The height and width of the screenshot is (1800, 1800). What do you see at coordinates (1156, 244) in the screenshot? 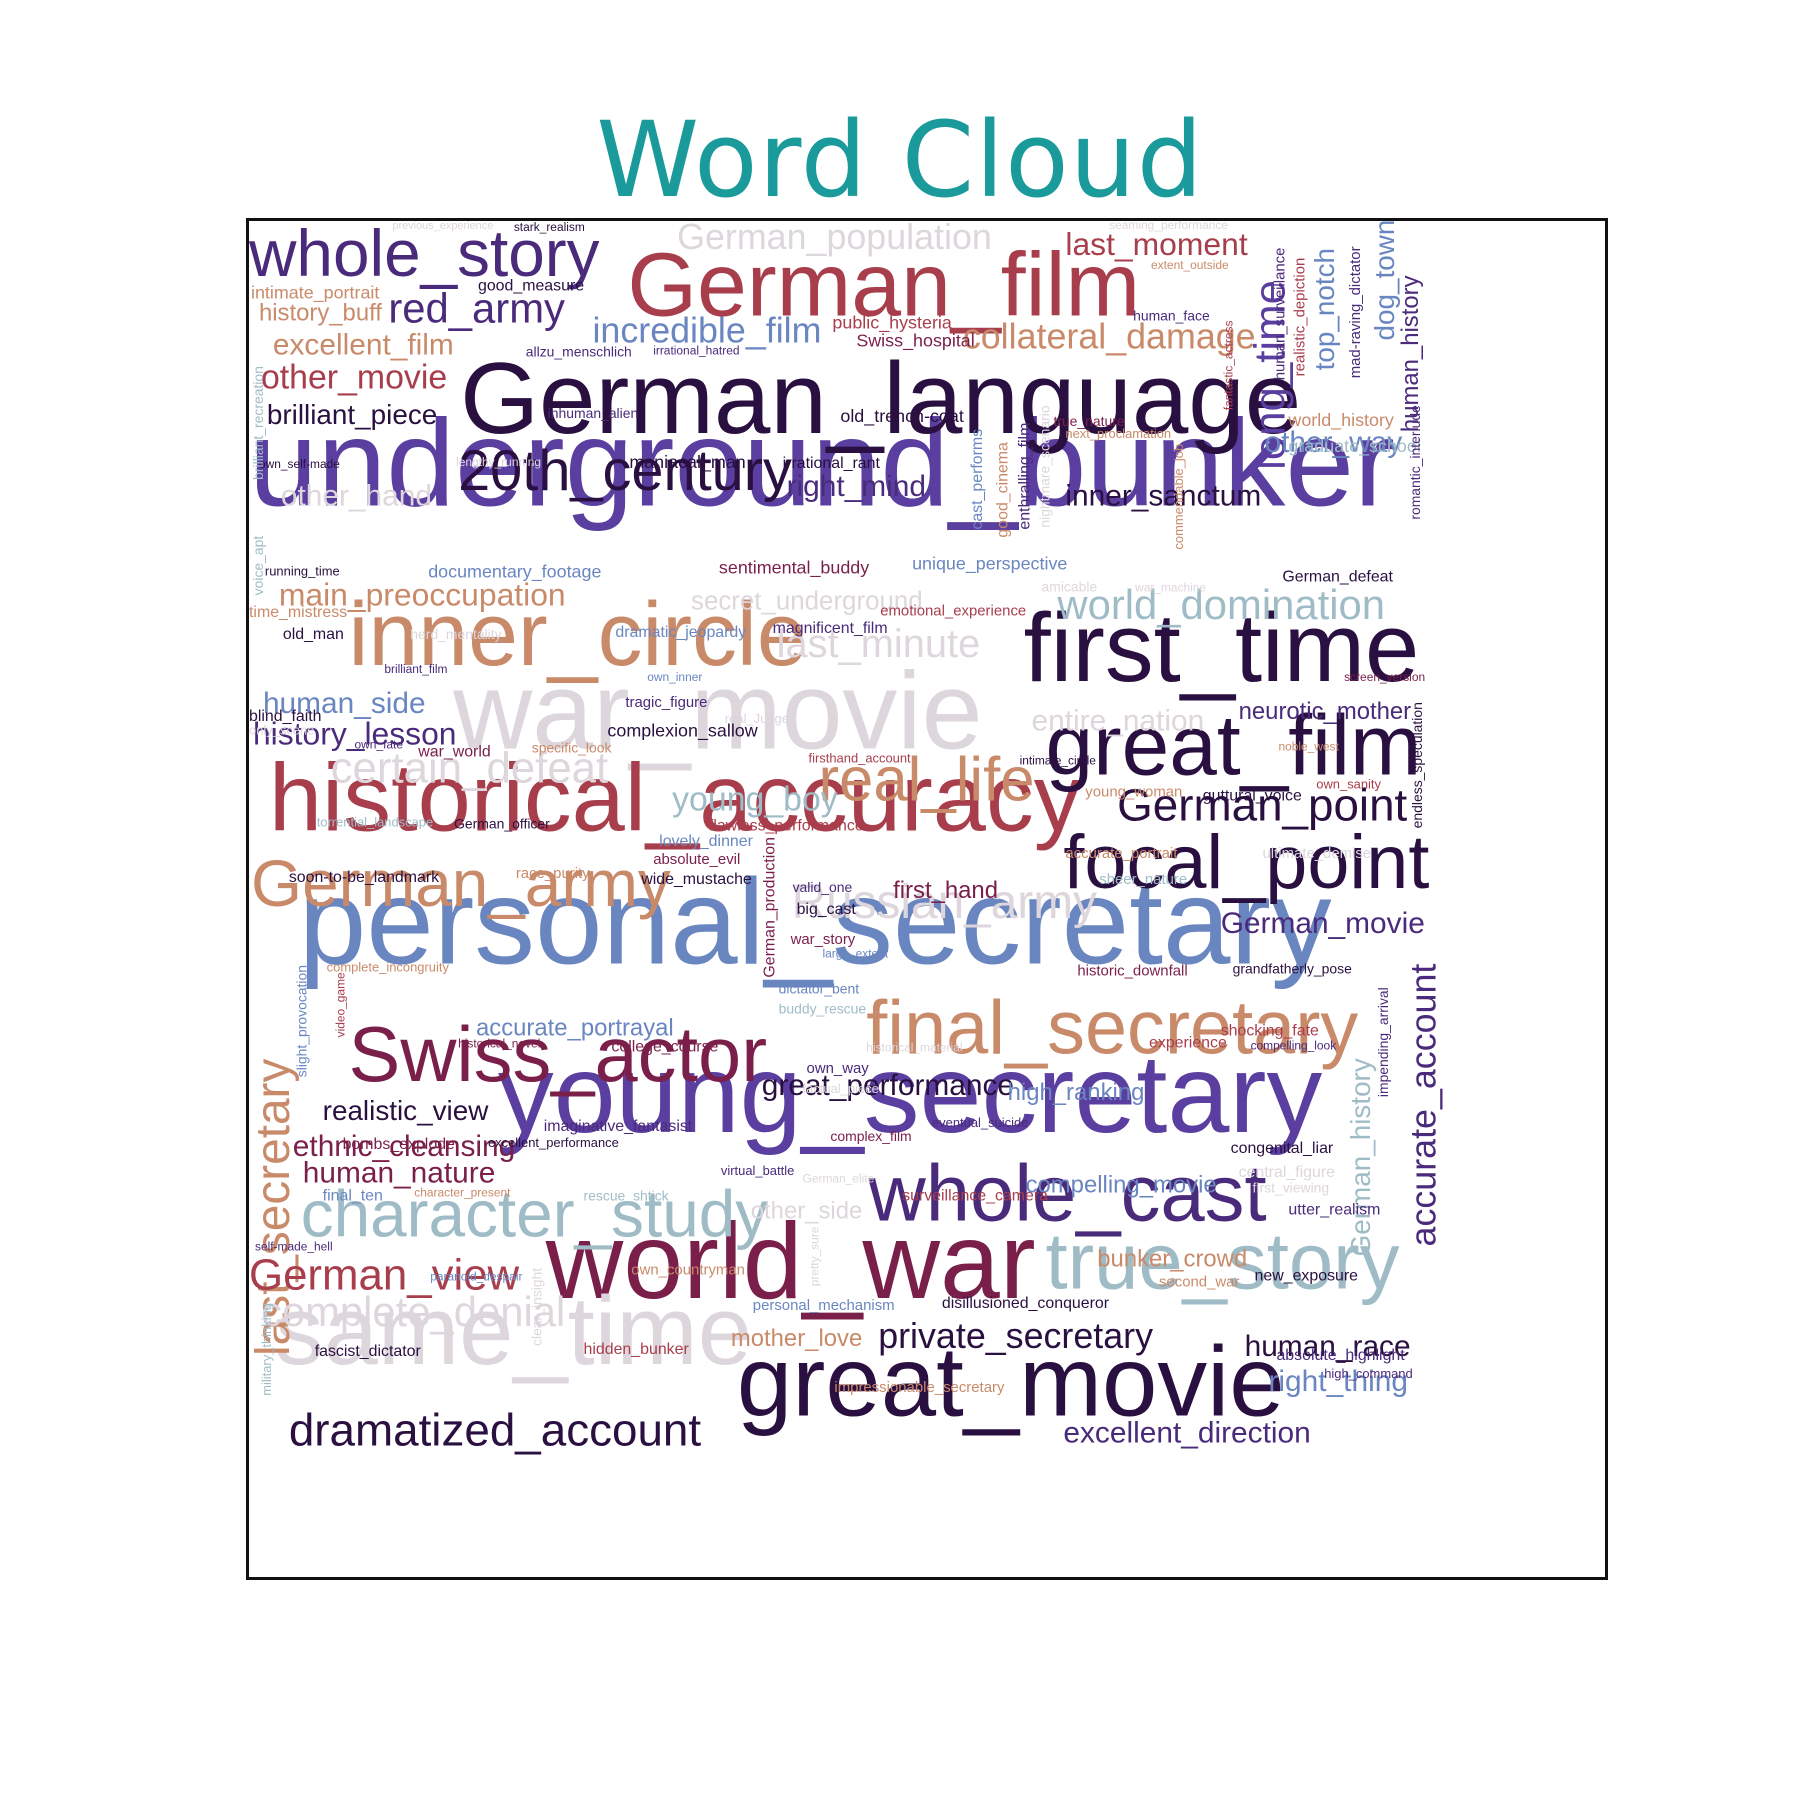
I see `word-last-moment: last_moment` at bounding box center [1156, 244].